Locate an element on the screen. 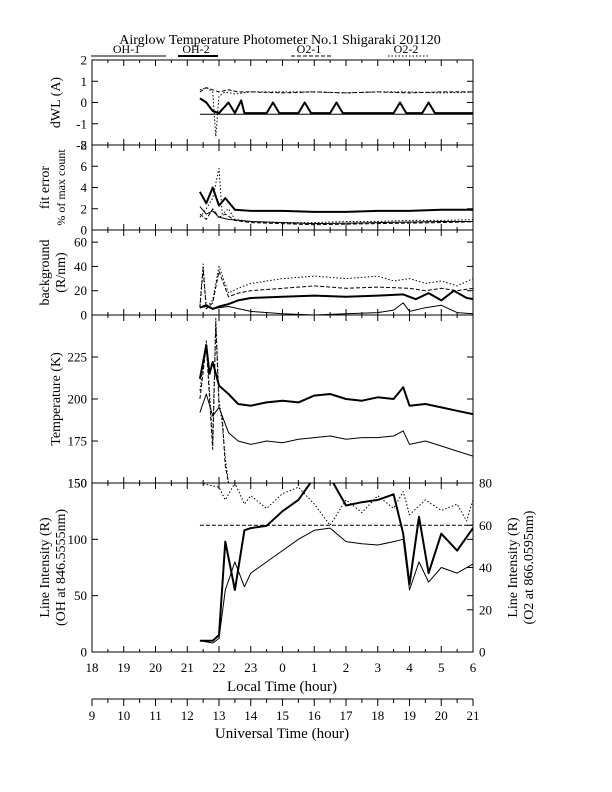  x-local-tick-label: 21 is located at coordinates (187, 667).